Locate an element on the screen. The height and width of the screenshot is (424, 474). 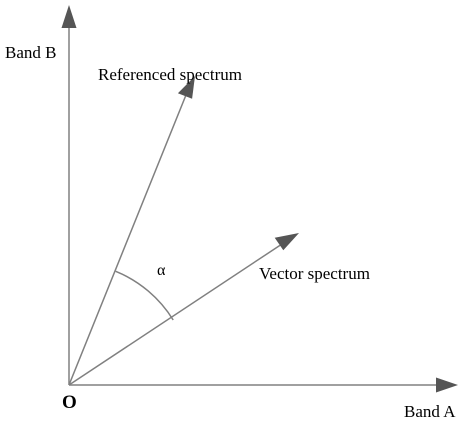
x-axis is located at coordinates (263, 385).